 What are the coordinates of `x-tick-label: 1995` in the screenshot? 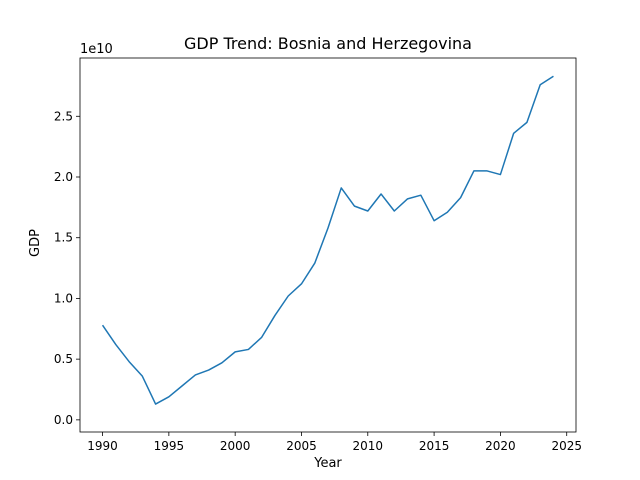 It's located at (169, 446).